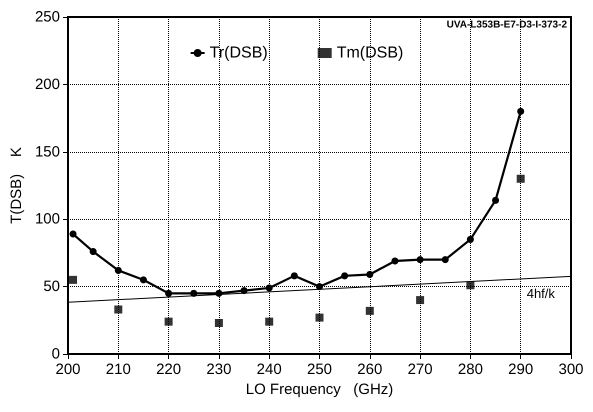 The height and width of the screenshot is (412, 593). I want to click on y-tick-label: 200, so click(47, 84).